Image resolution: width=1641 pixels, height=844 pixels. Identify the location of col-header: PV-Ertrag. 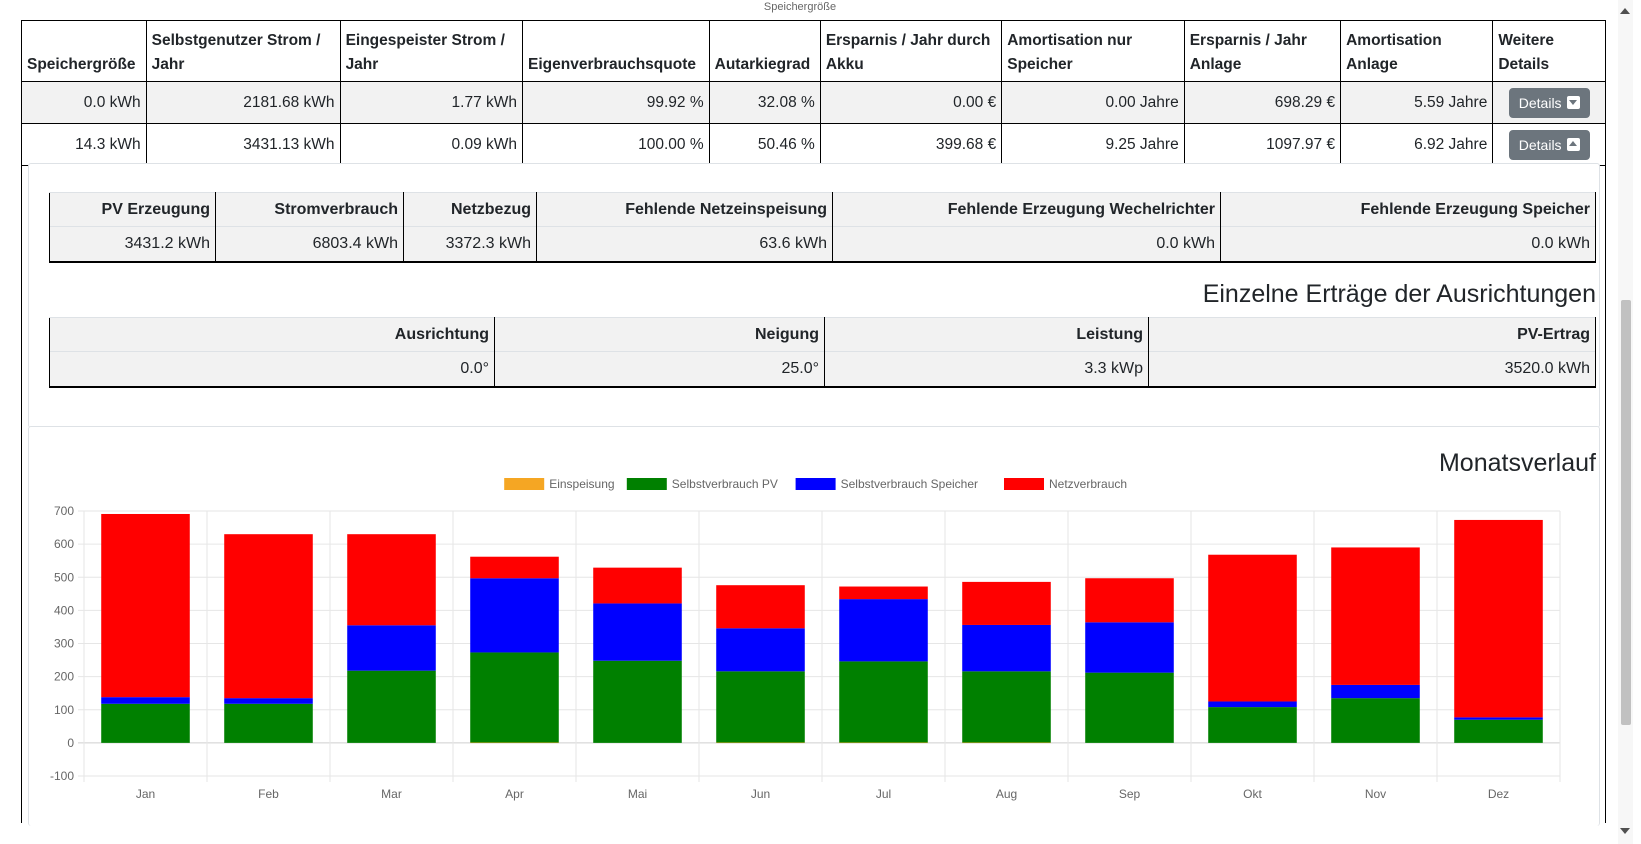
(1372, 334).